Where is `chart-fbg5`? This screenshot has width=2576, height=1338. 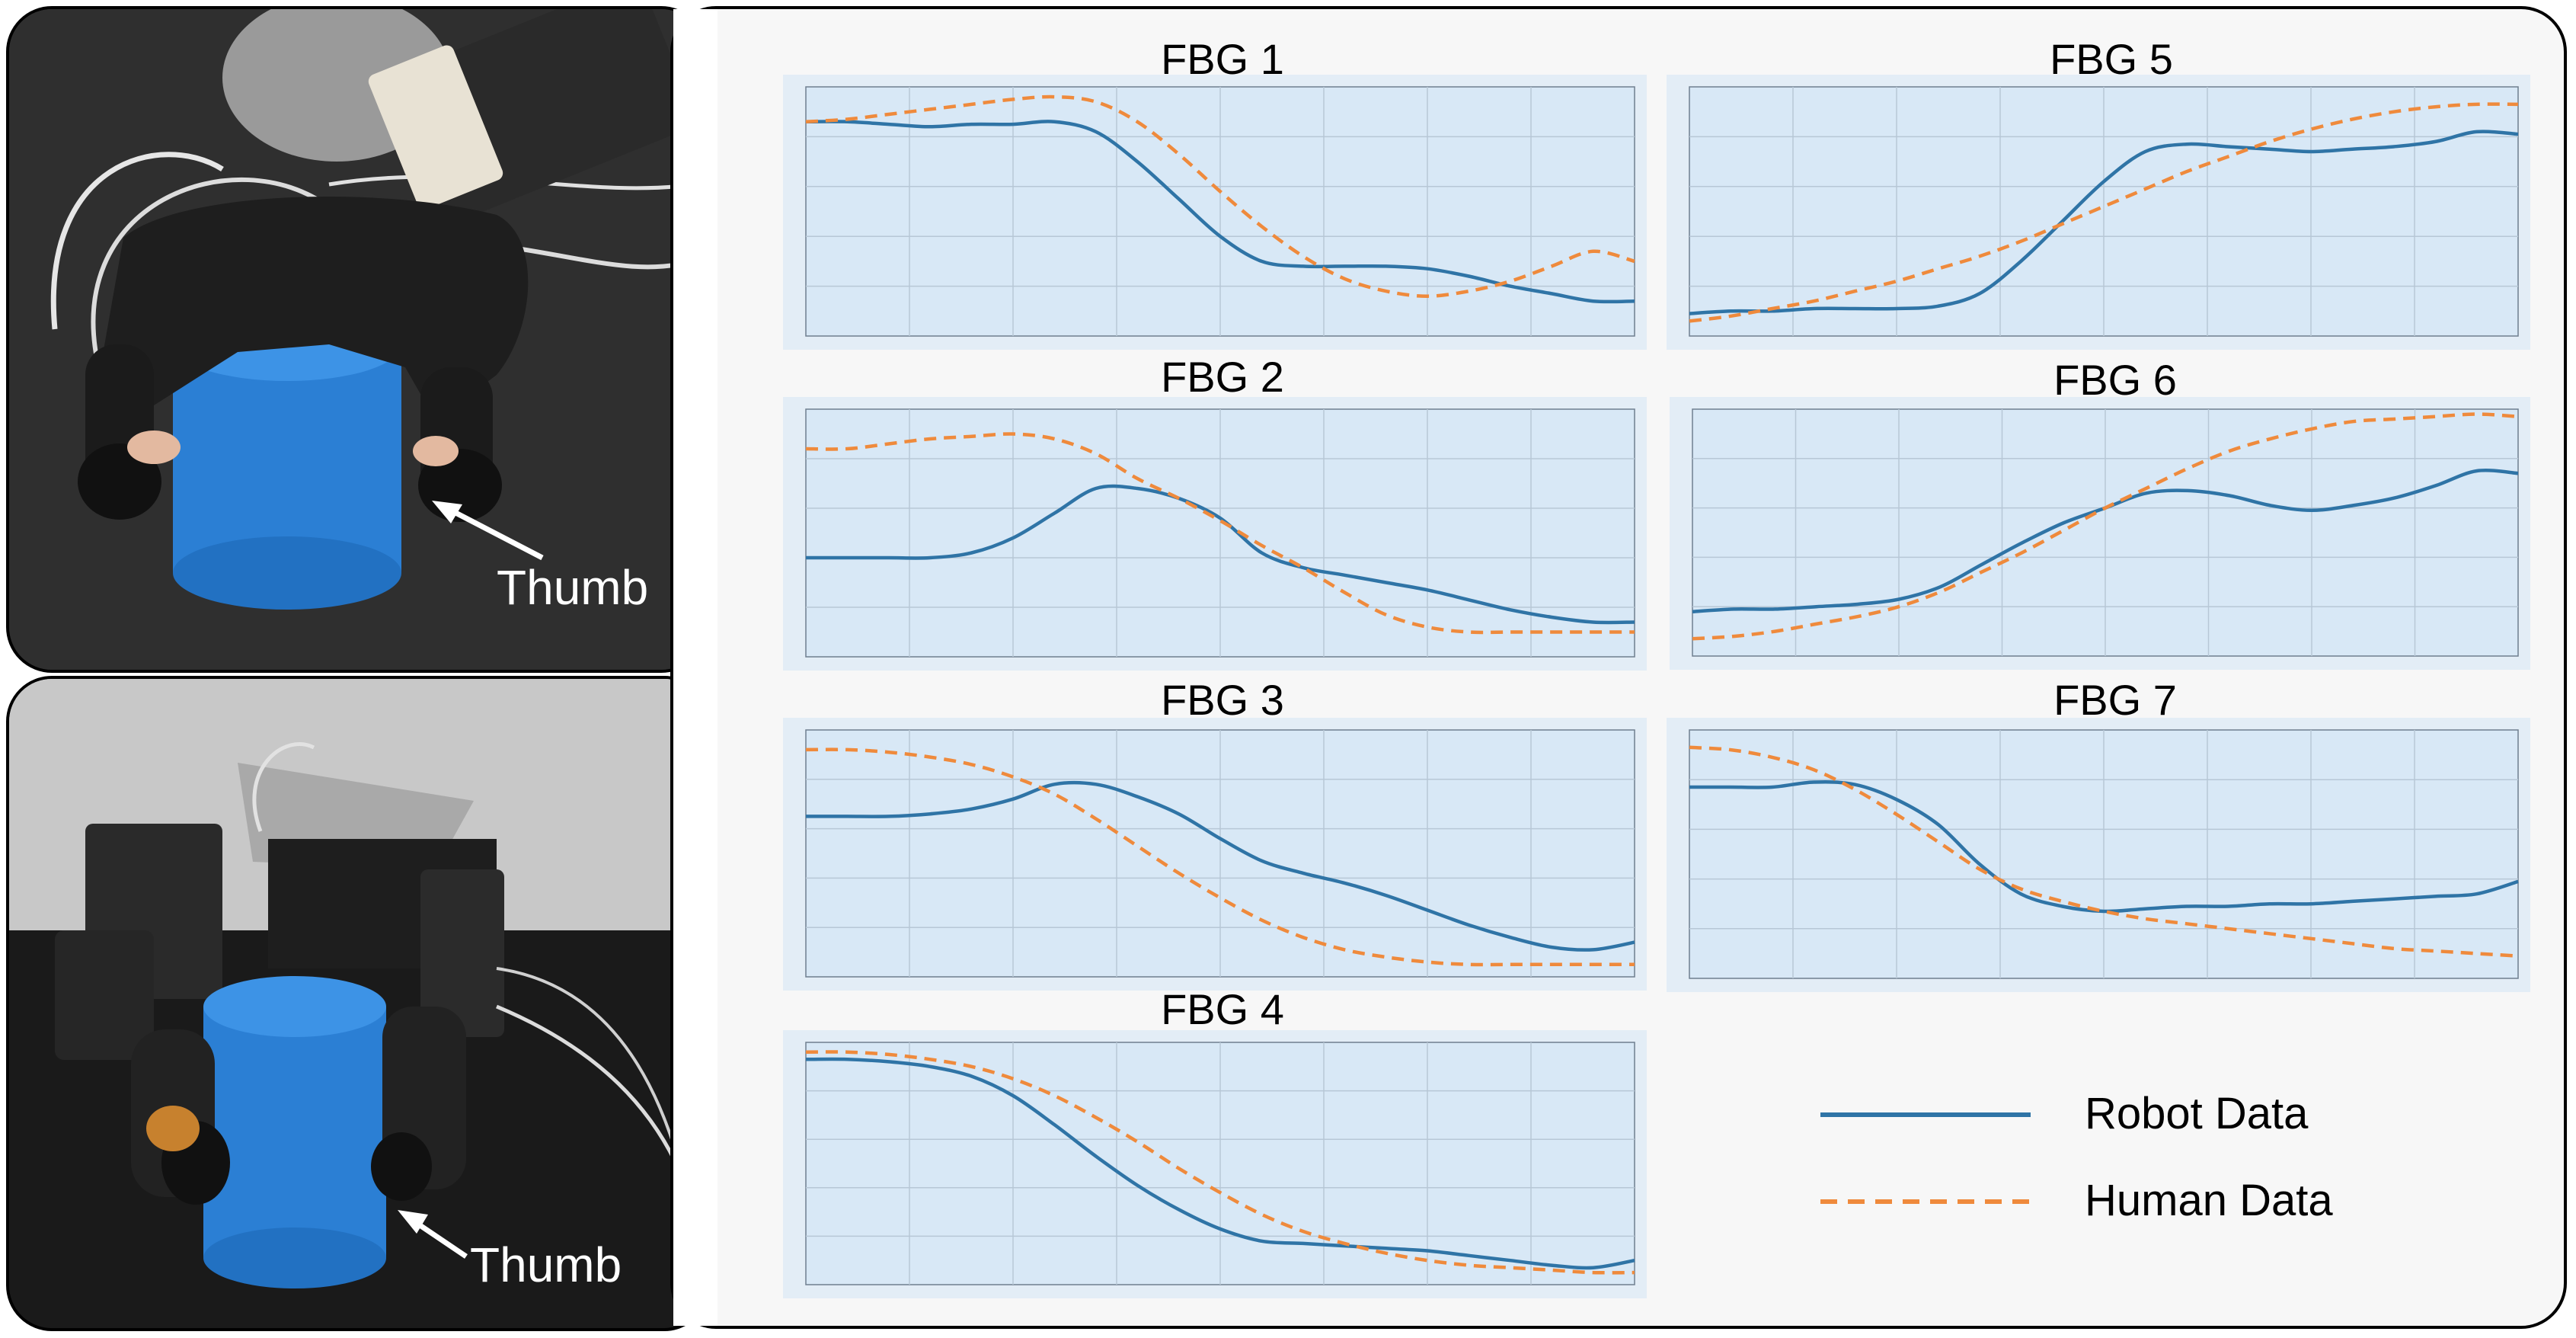
chart-fbg5 is located at coordinates (2098, 212).